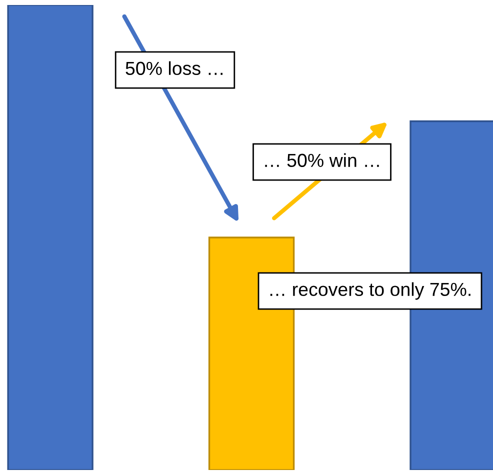 This screenshot has width=493, height=476. I want to click on annotation: … recovers to only 75%., so click(370, 291).